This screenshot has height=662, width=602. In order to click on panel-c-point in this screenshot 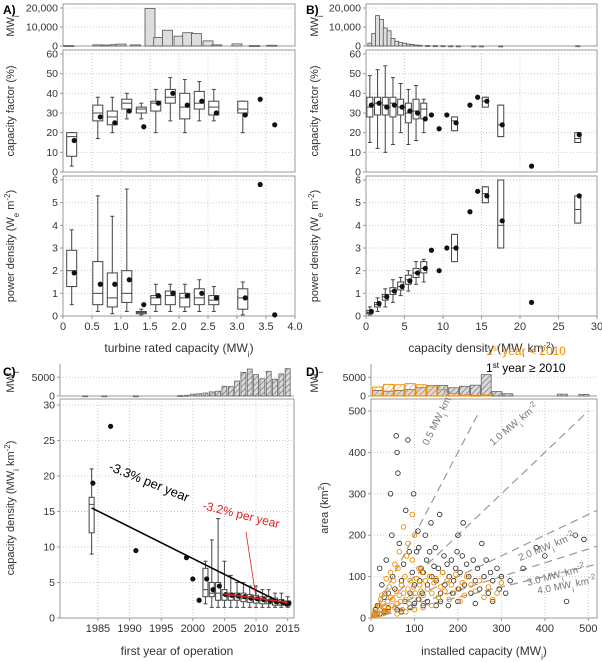, I will do `click(193, 579)`.